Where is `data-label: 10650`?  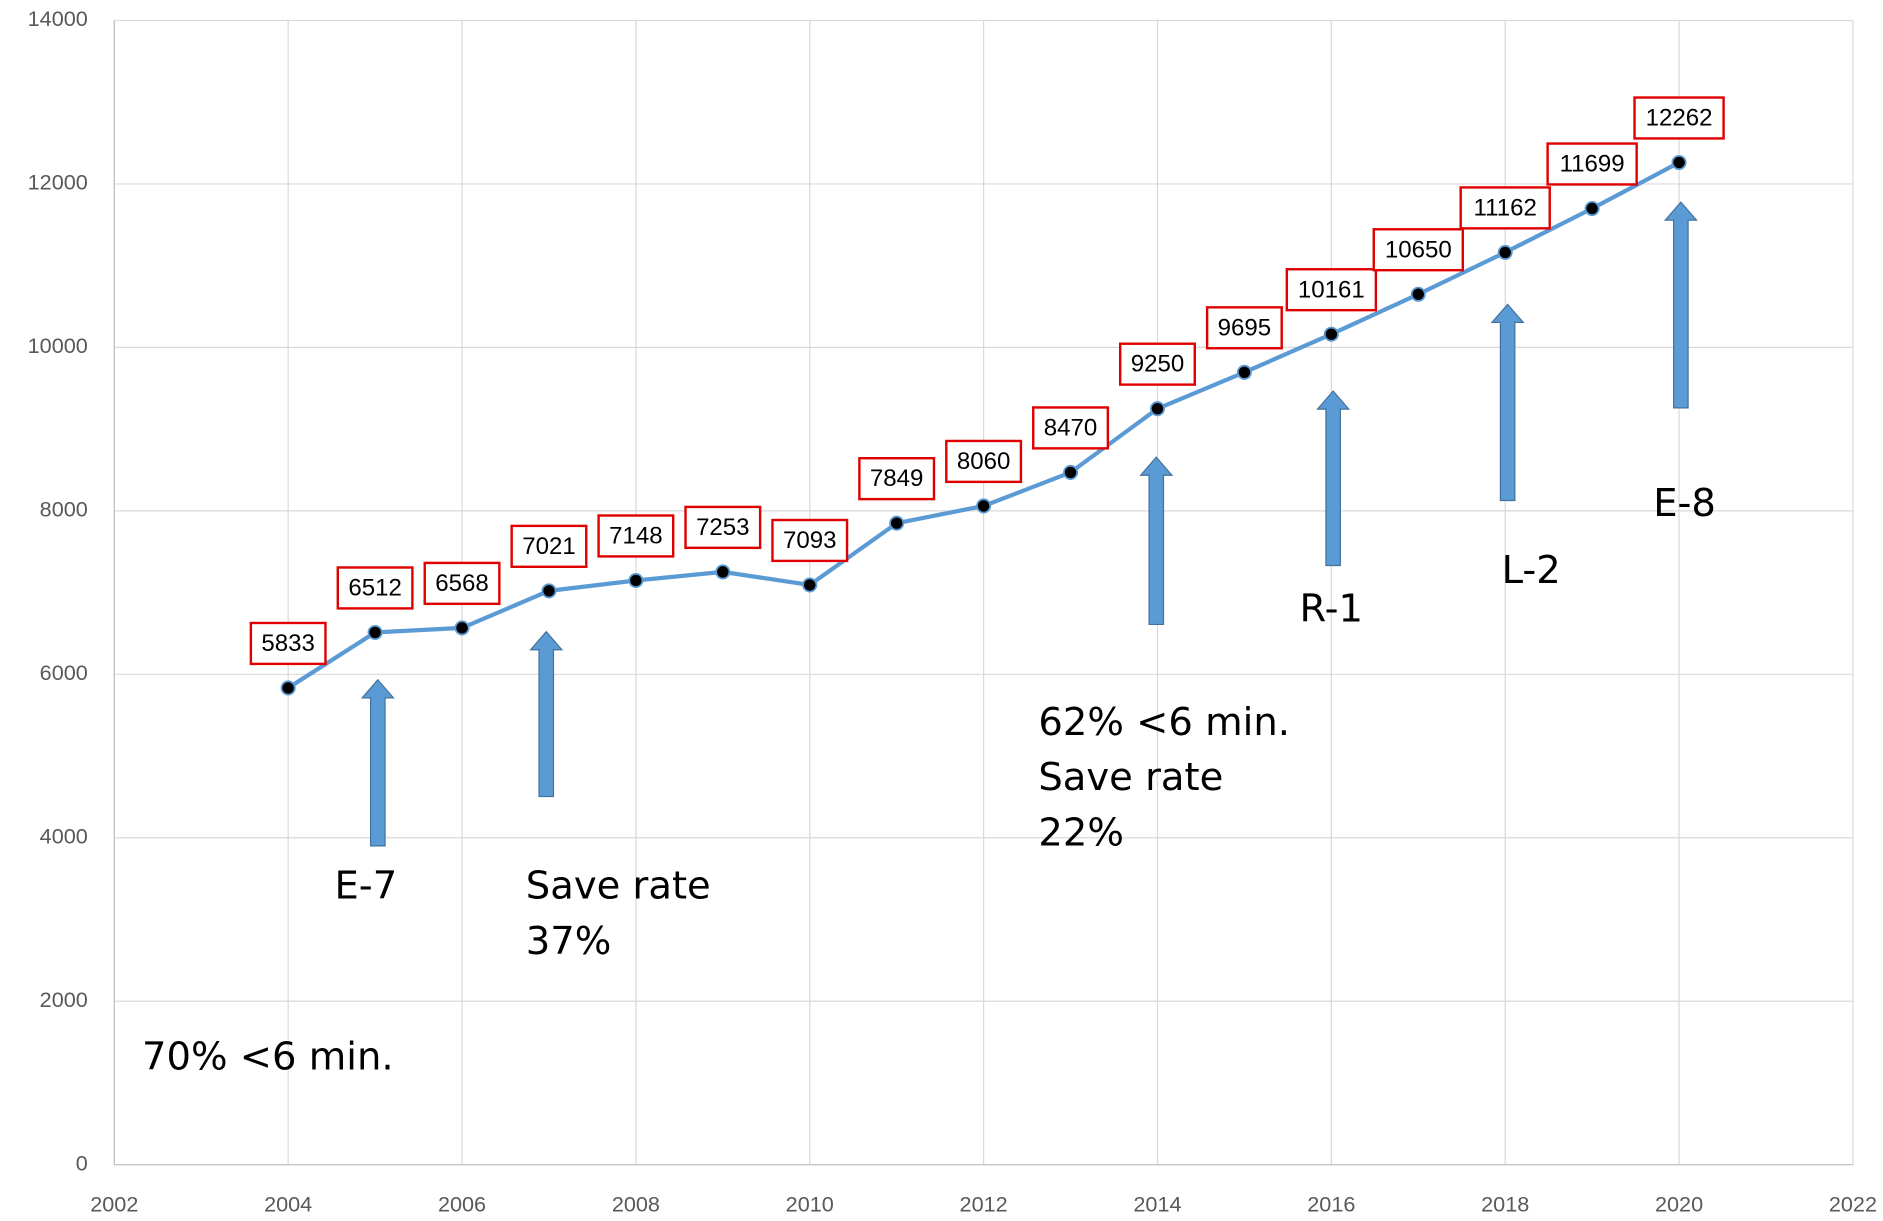 data-label: 10650 is located at coordinates (1418, 249).